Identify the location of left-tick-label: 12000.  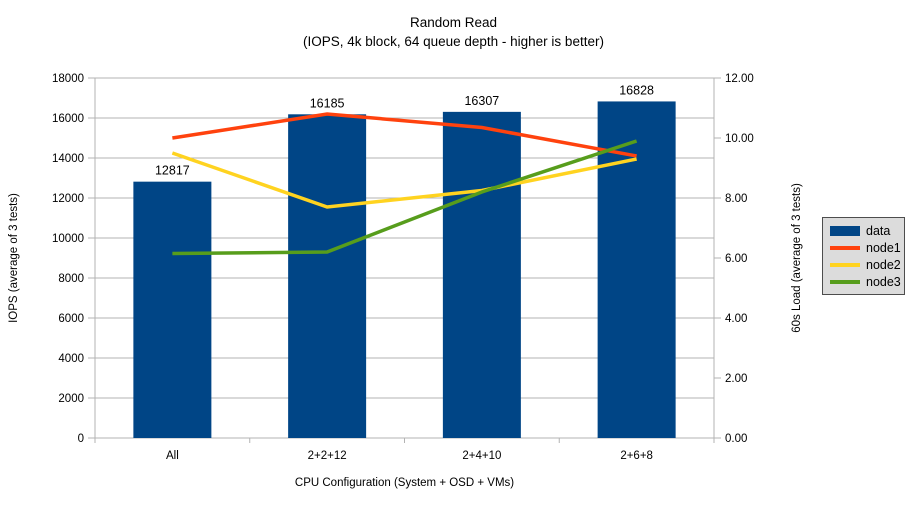
(68, 199).